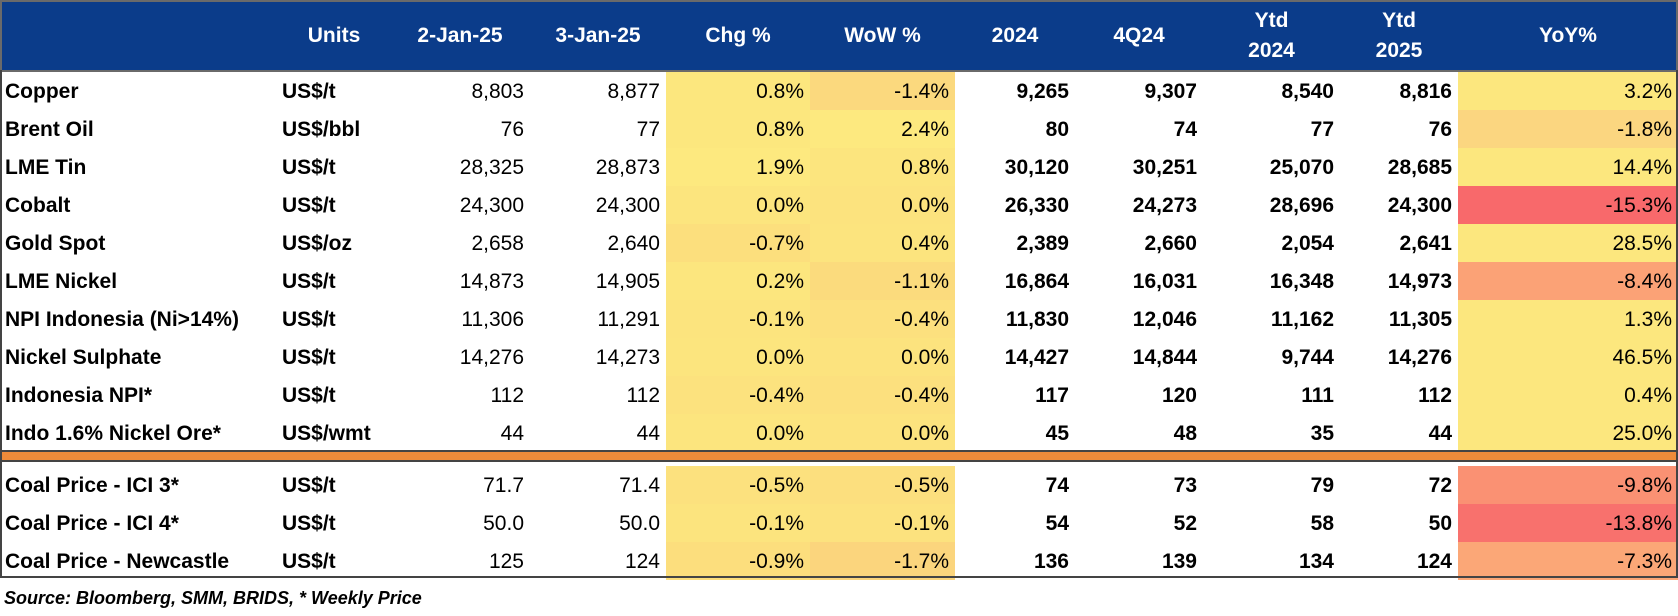 The image size is (1678, 616). I want to click on cell-yoy-pct: 1.3%, so click(1568, 319).